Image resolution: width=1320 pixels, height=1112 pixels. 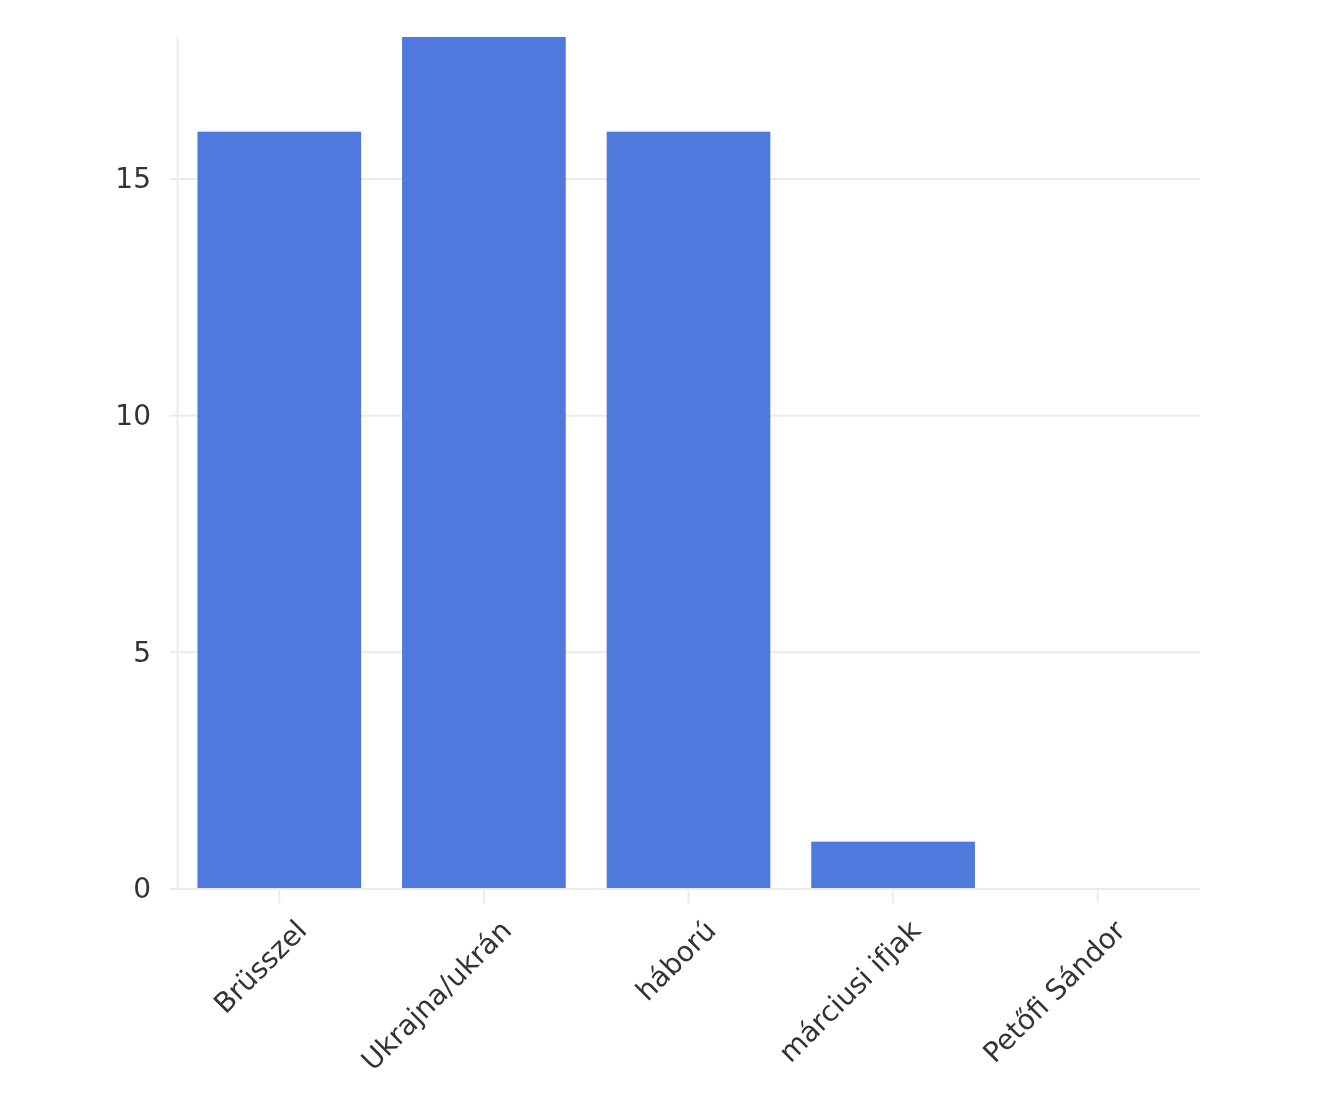 What do you see at coordinates (142, 652) in the screenshot?
I see `y-tick-label: 5` at bounding box center [142, 652].